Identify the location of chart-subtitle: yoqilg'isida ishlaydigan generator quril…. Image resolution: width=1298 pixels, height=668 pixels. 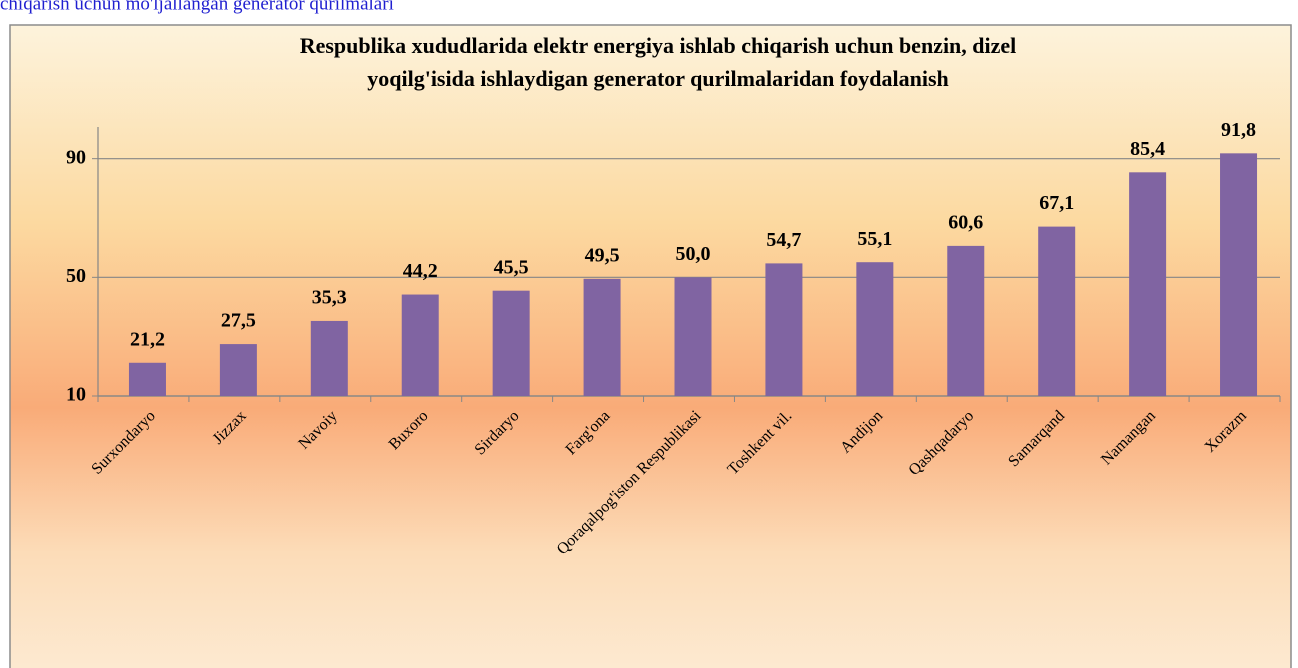
(658, 78).